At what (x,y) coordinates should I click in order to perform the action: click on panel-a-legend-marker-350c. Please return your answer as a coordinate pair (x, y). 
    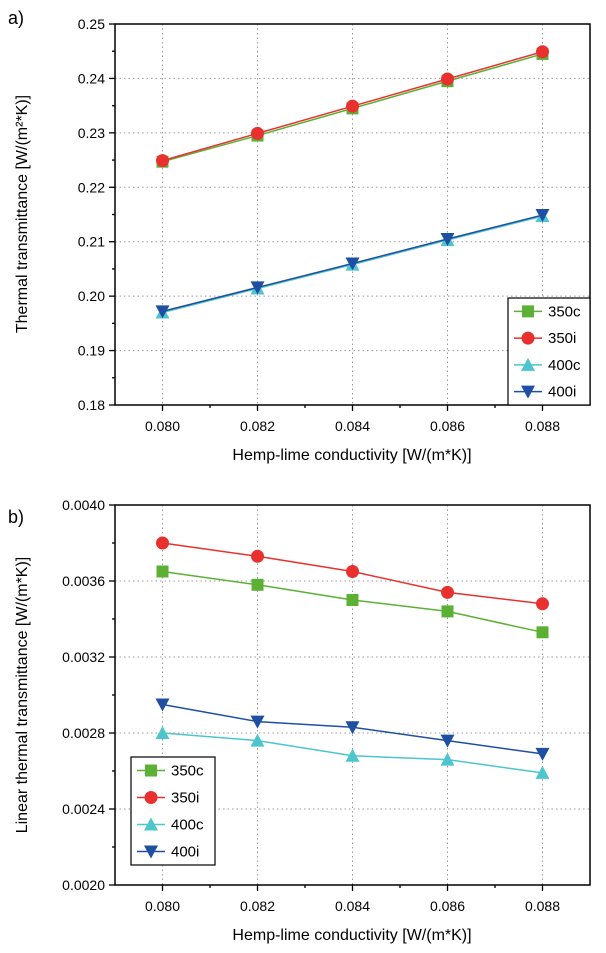
    Looking at the image, I should click on (528, 311).